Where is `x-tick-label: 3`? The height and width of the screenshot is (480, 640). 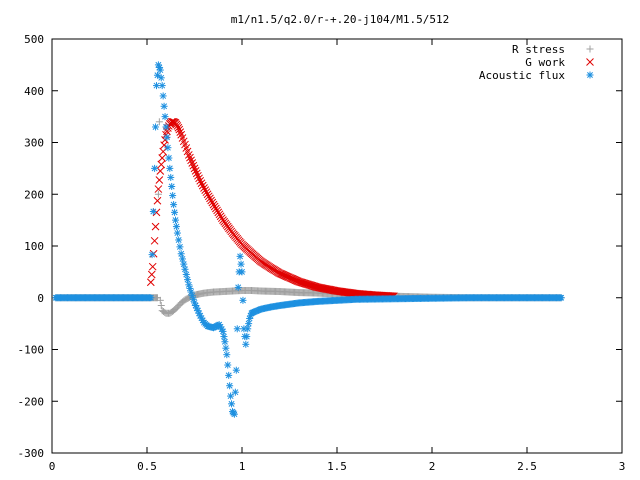
x-tick-label: 3 is located at coordinates (622, 466).